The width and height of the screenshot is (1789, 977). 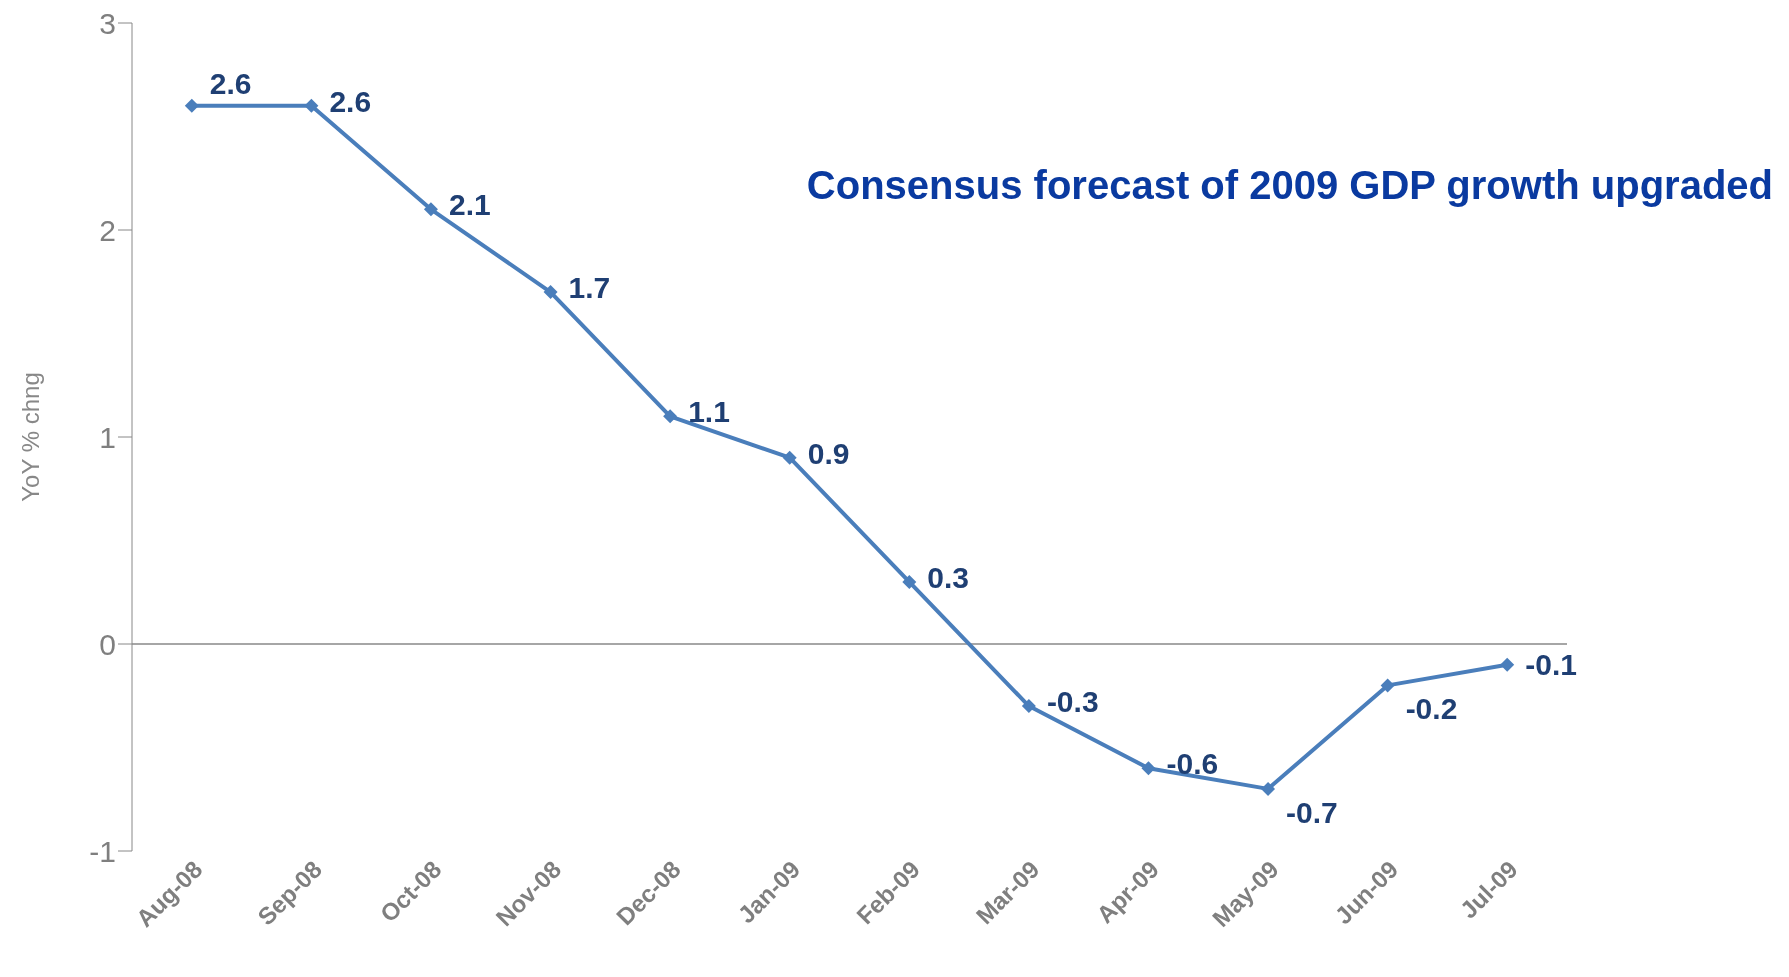 I want to click on text: Consensus forecast of 2009 GDP growth upgraded, so click(x=1289, y=185).